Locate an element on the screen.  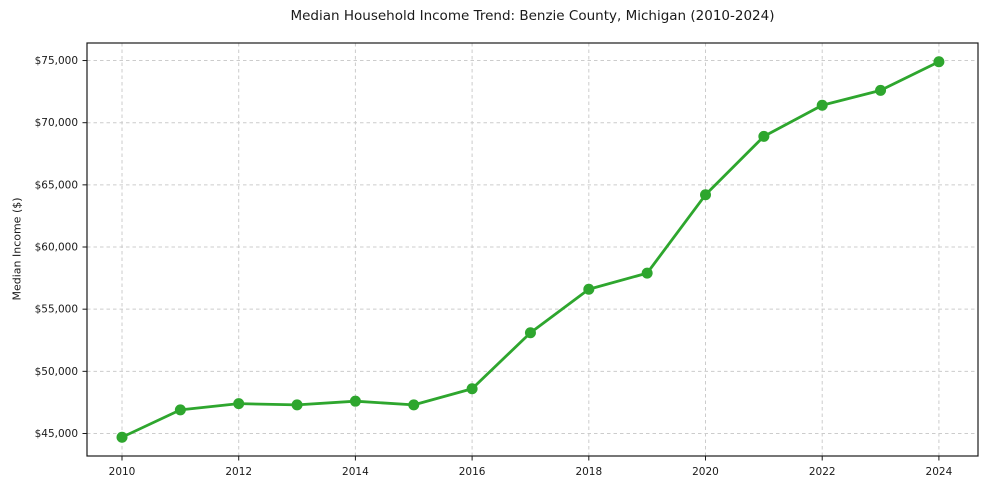
y-tick-label: $55,000 is located at coordinates (56, 310).